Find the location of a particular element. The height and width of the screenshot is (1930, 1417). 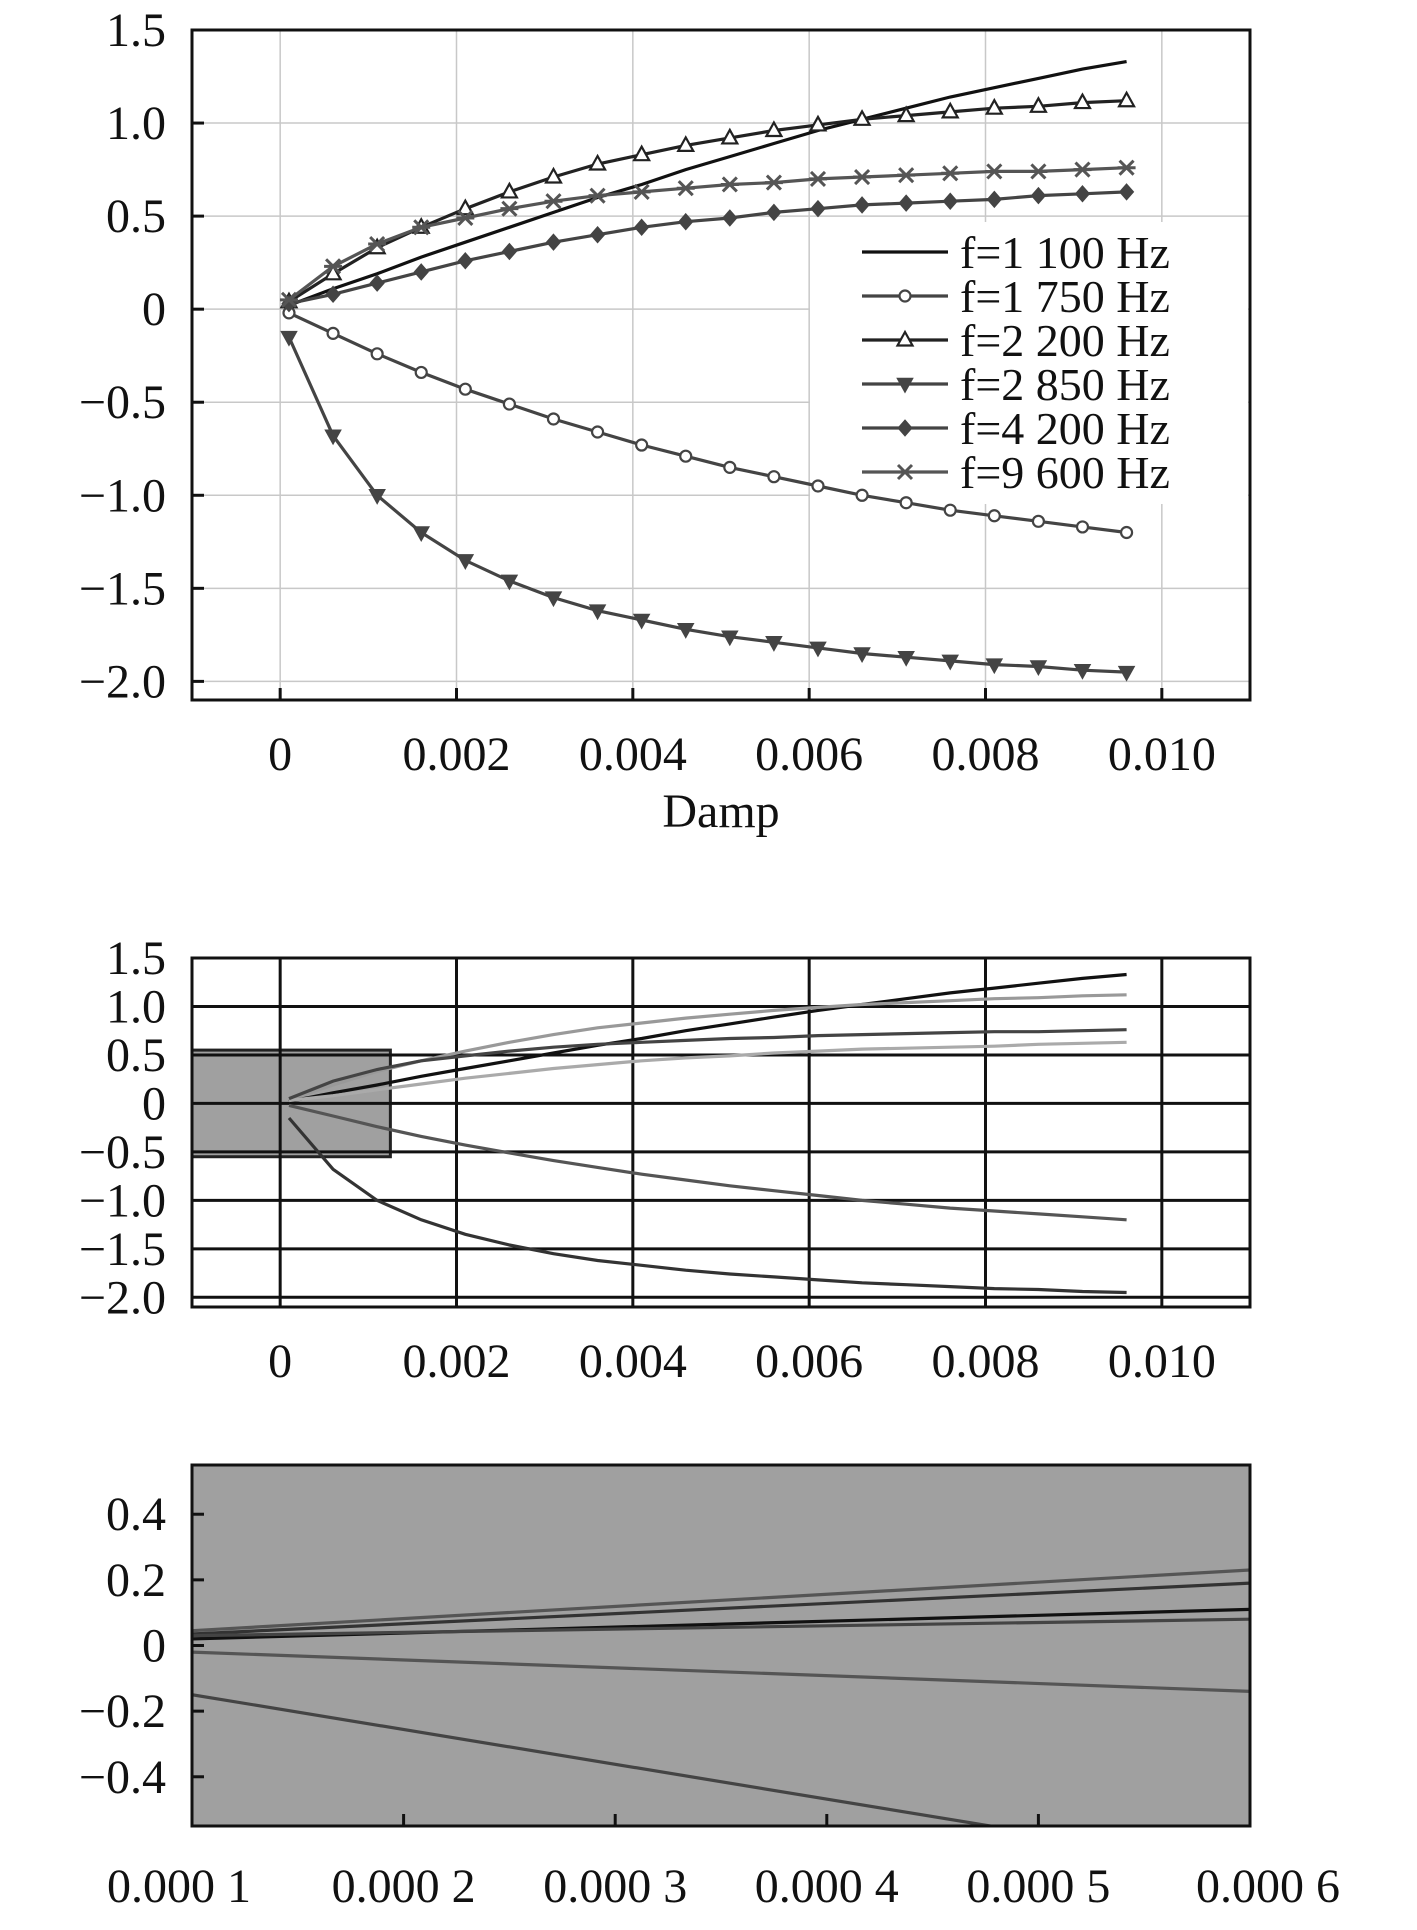

y-tick-label: 0.2 is located at coordinates (136, 1580).